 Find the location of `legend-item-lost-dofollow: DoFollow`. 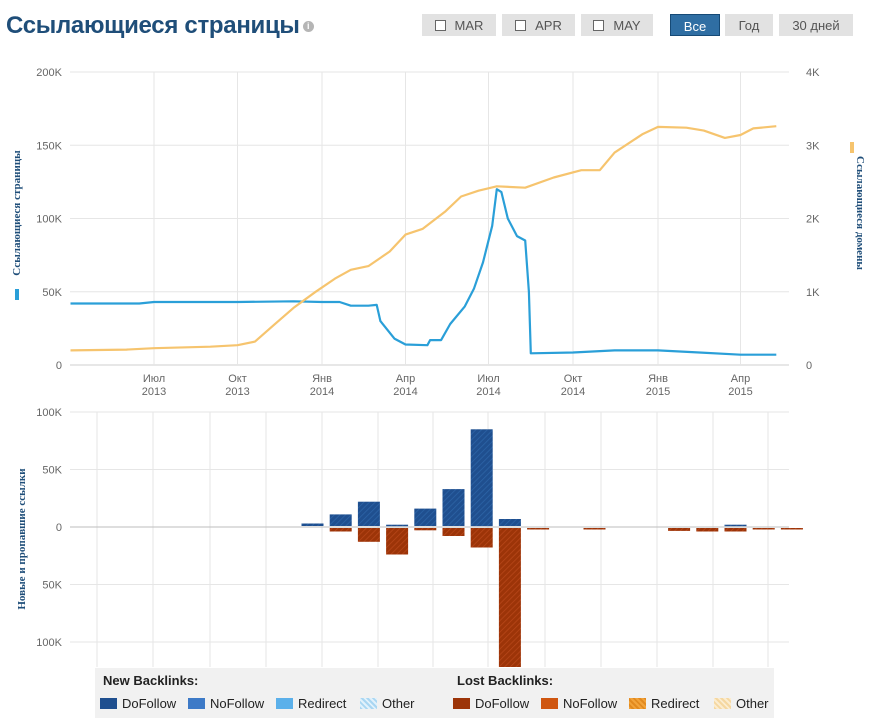

legend-item-lost-dofollow: DoFollow is located at coordinates (491, 703).